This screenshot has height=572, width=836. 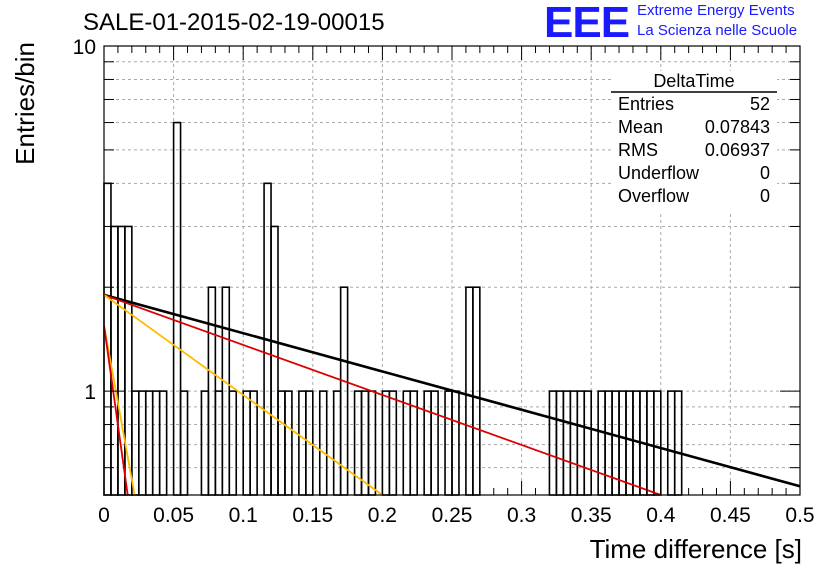 What do you see at coordinates (638, 150) in the screenshot?
I see `stats-row-label: RMS` at bounding box center [638, 150].